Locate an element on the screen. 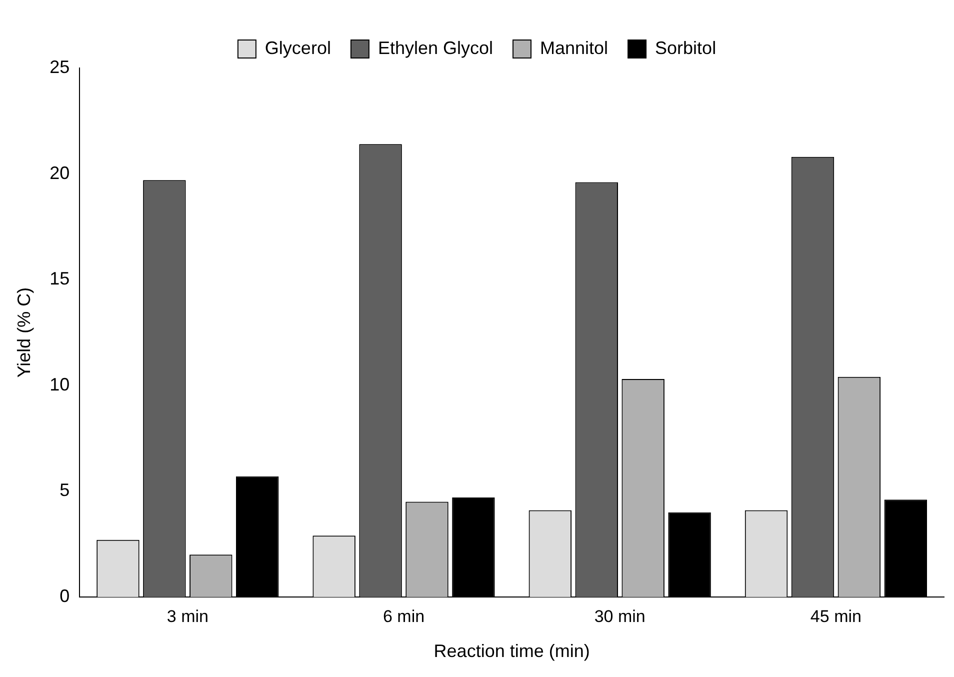 This screenshot has width=954, height=677. y-axis-title: Yield (% C) is located at coordinates (24, 332).